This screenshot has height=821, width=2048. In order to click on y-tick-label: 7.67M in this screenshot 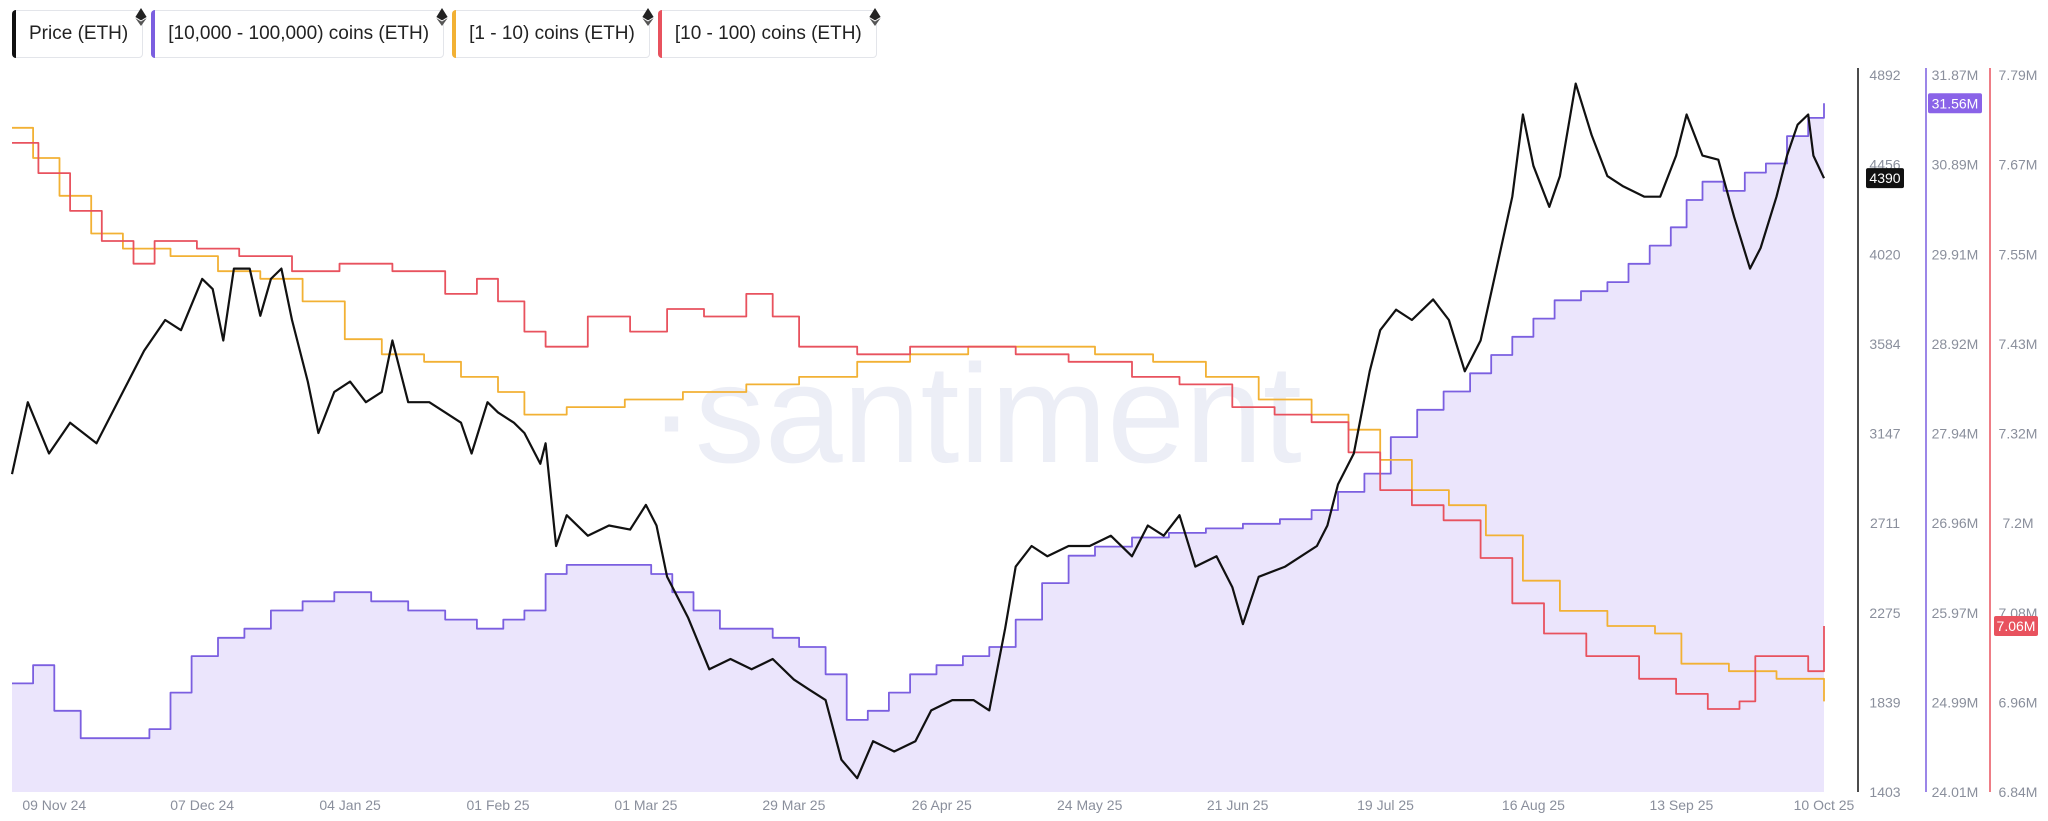, I will do `click(2018, 165)`.